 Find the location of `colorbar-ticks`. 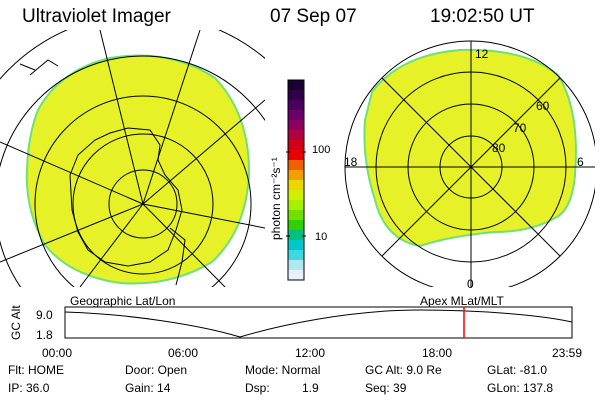

colorbar-ticks is located at coordinates (296, 194).